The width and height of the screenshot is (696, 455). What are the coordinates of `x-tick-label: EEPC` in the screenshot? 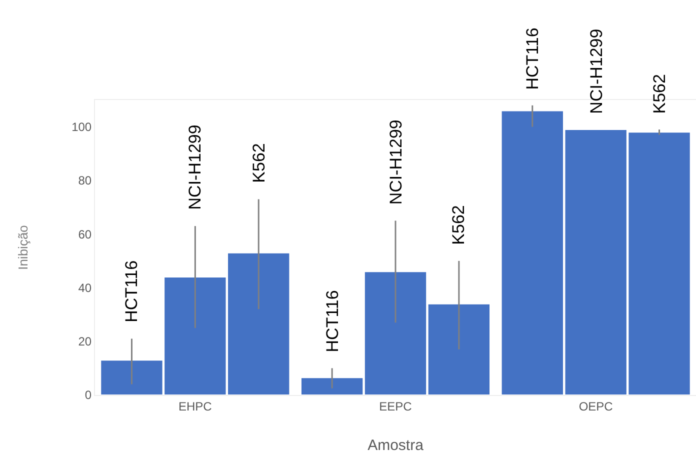 It's located at (395, 406).